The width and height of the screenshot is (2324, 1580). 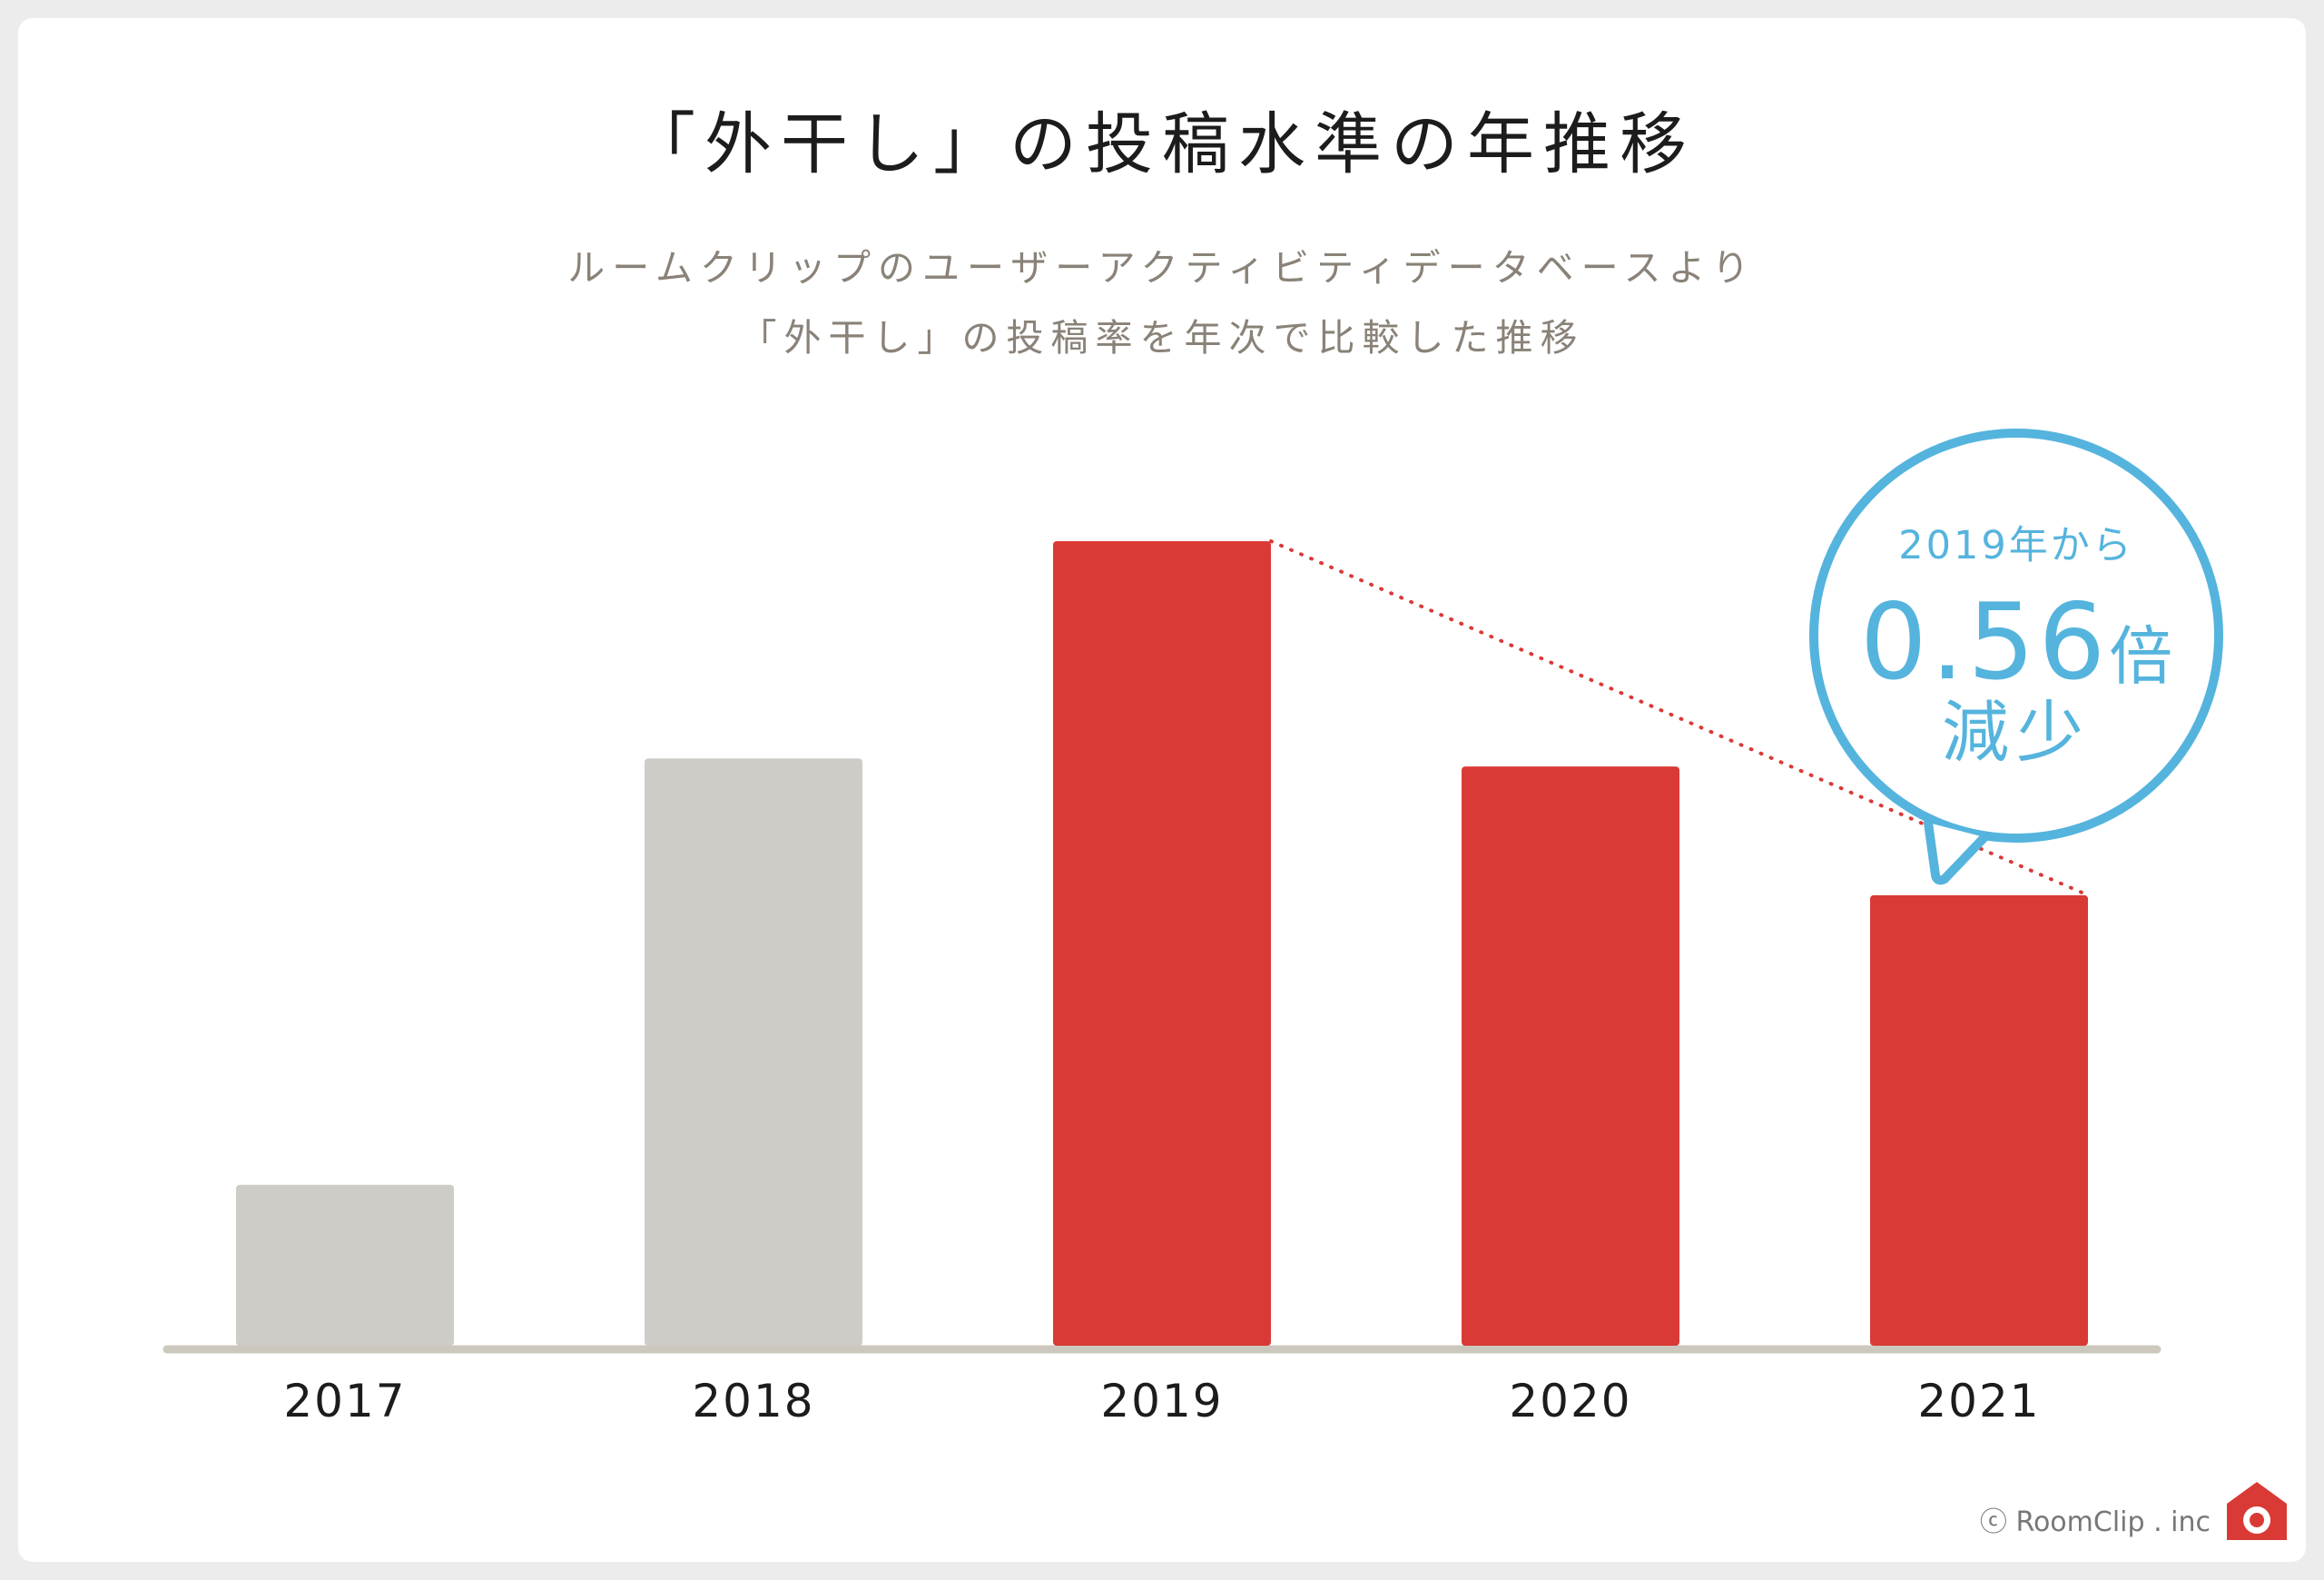 What do you see at coordinates (1570, 1401) in the screenshot?
I see `x-tick-label-2020: 2020` at bounding box center [1570, 1401].